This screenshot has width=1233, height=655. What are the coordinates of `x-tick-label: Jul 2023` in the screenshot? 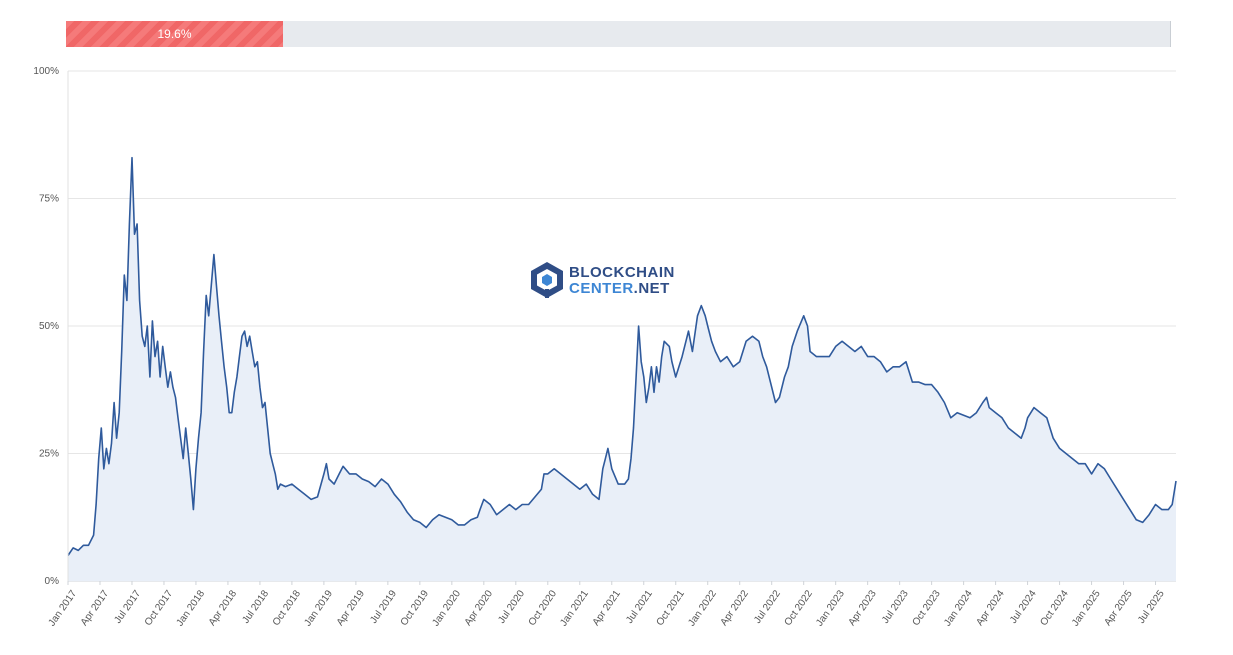 It's located at (895, 607).